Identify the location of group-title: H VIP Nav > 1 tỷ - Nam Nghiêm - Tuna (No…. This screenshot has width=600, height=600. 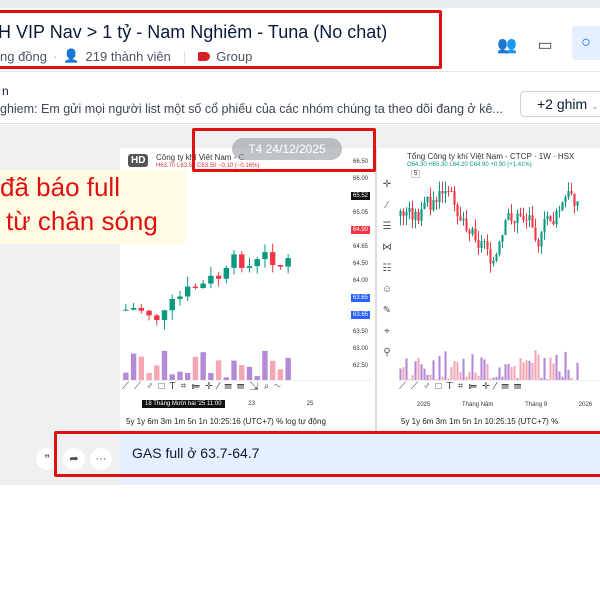
(194, 32).